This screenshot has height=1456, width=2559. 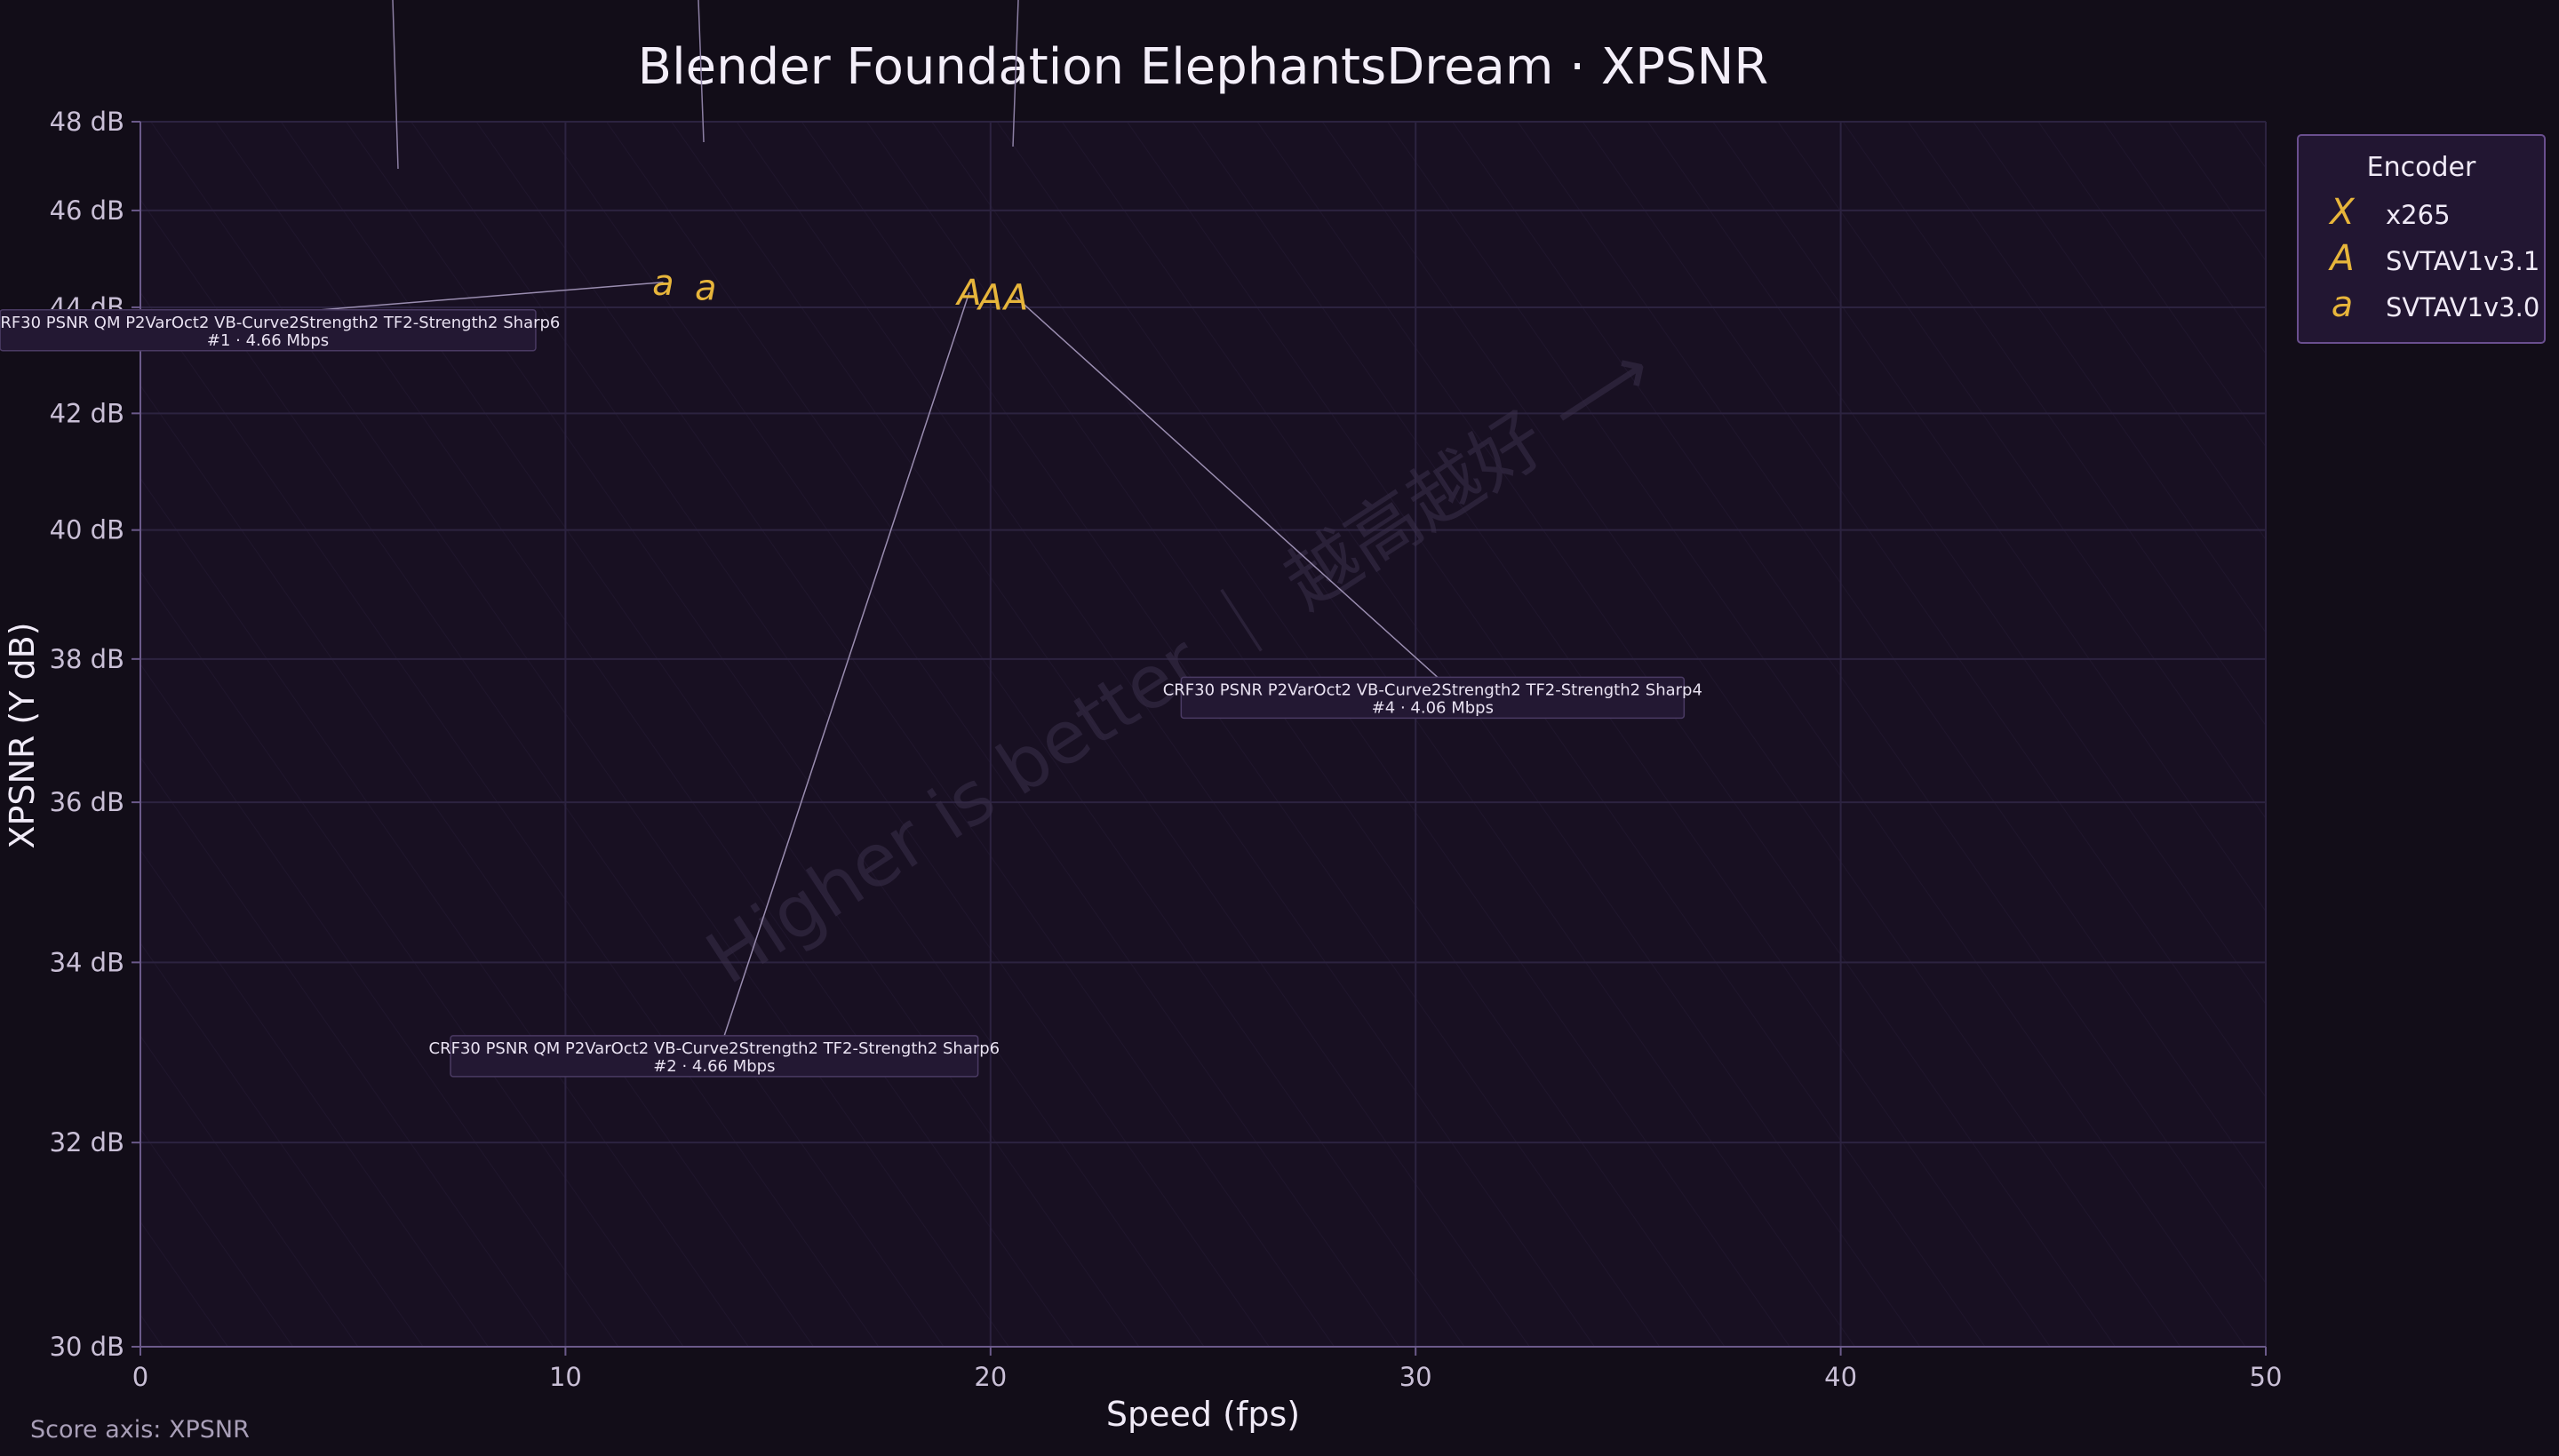 What do you see at coordinates (87, 210) in the screenshot?
I see `y-tick-label: 46 dB` at bounding box center [87, 210].